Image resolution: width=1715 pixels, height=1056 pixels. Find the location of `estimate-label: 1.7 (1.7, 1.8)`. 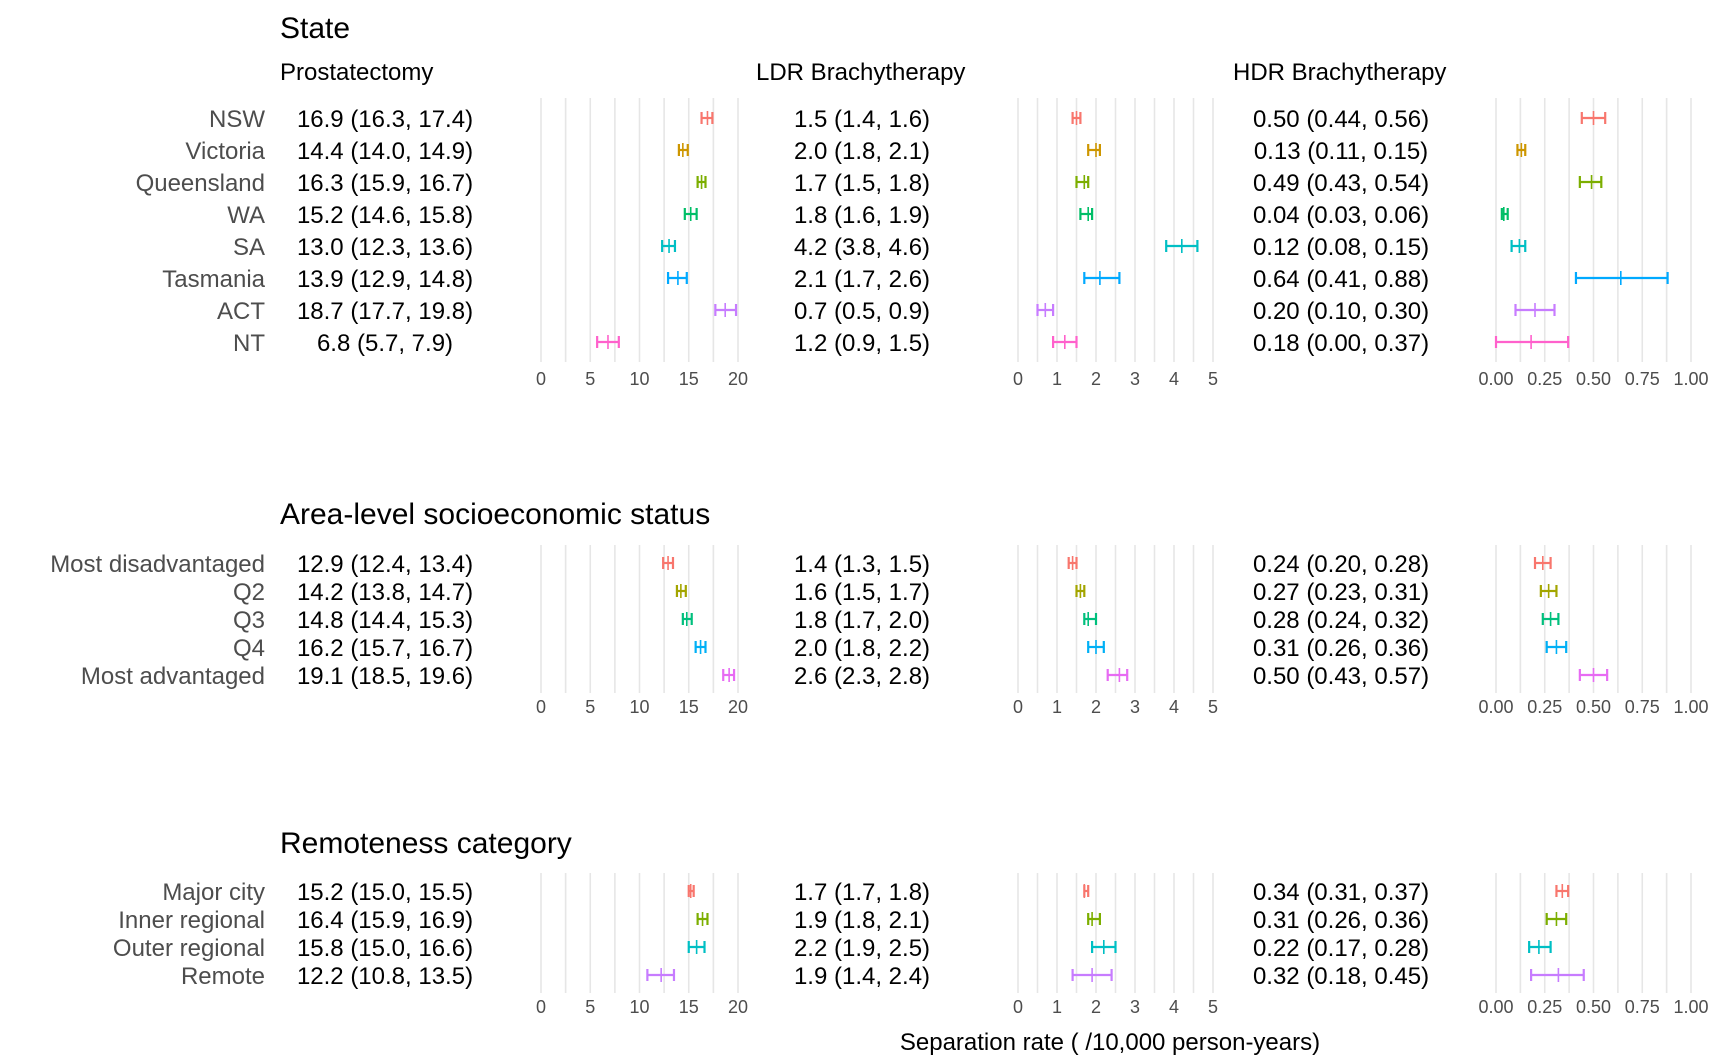

estimate-label: 1.7 (1.7, 1.8) is located at coordinates (862, 892).